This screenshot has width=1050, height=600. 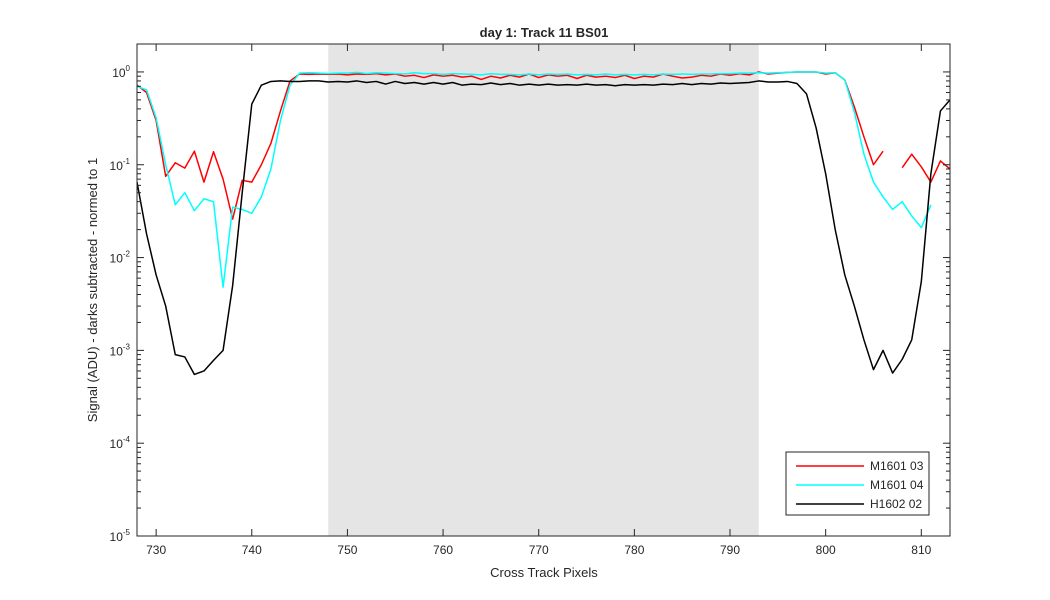 What do you see at coordinates (826, 550) in the screenshot?
I see `x-tick-label: 800` at bounding box center [826, 550].